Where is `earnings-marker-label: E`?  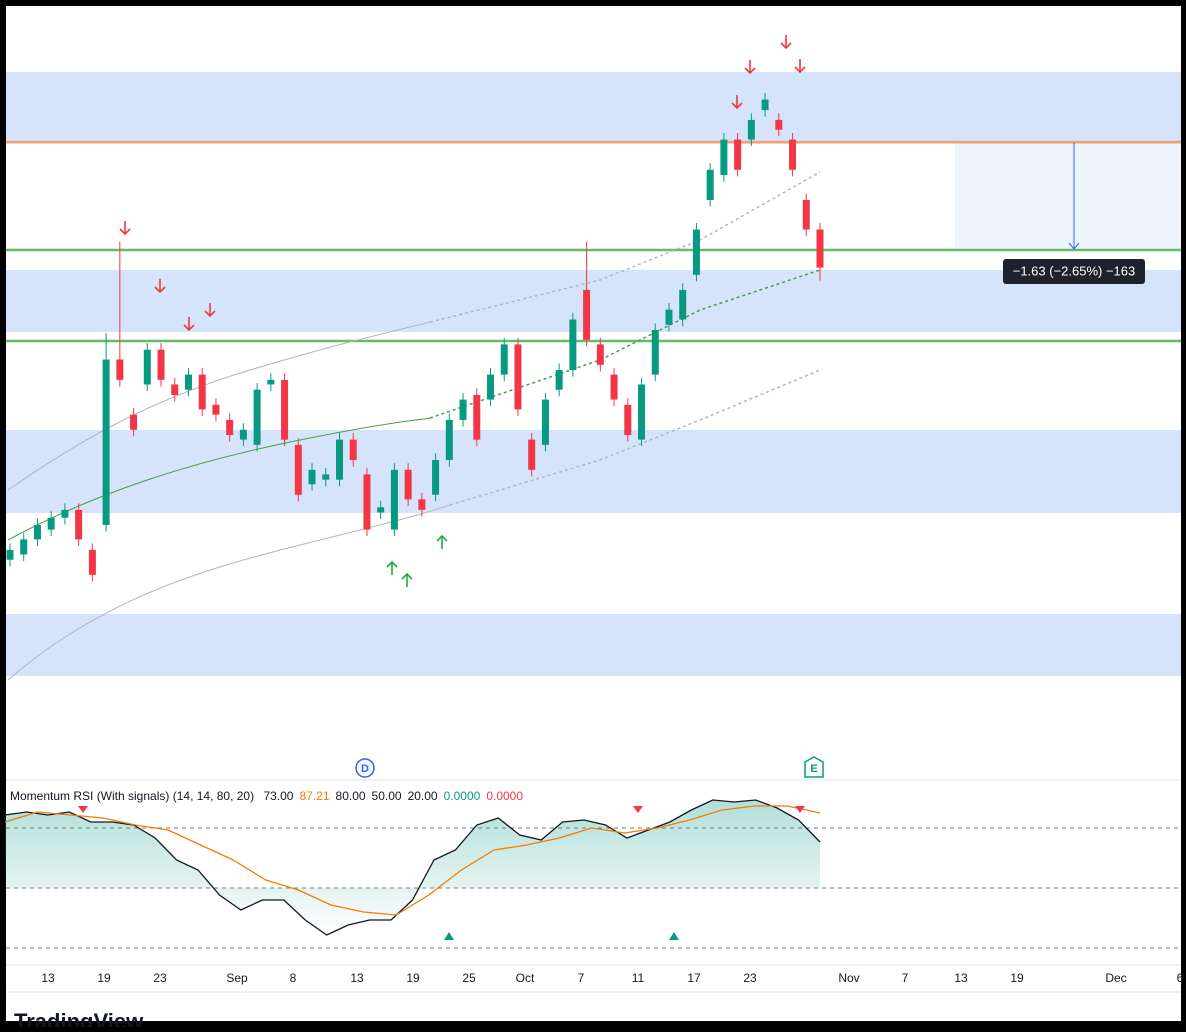 earnings-marker-label: E is located at coordinates (813, 769).